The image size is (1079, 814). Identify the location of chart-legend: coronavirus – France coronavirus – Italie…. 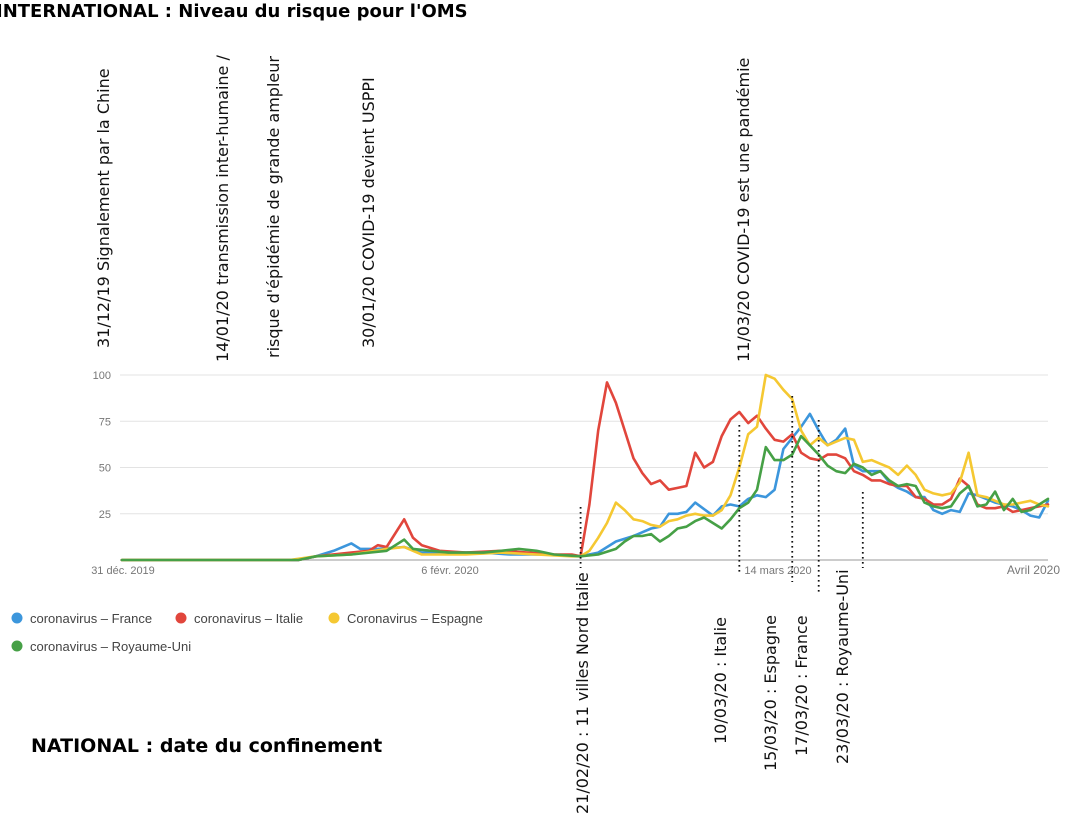
(247, 632).